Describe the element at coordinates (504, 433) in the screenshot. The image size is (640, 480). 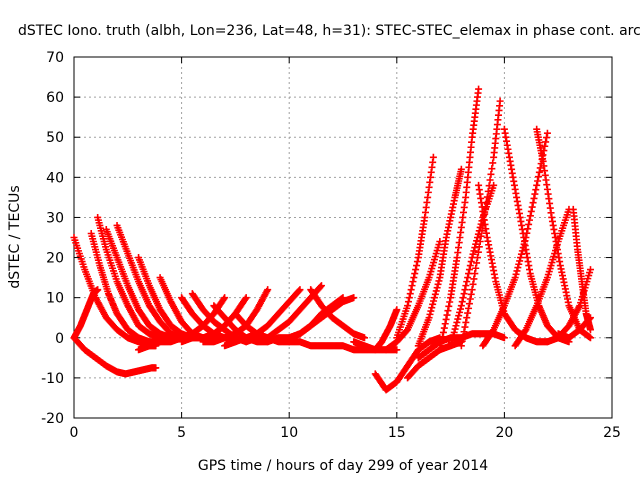
I see `x-tick-label: 20` at that location.